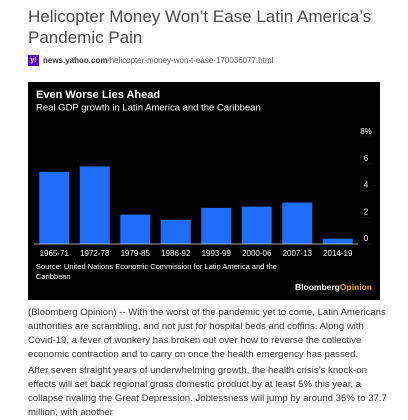 The height and width of the screenshot is (420, 408). Describe the element at coordinates (366, 185) in the screenshot. I see `y-tick-label: 4` at that location.